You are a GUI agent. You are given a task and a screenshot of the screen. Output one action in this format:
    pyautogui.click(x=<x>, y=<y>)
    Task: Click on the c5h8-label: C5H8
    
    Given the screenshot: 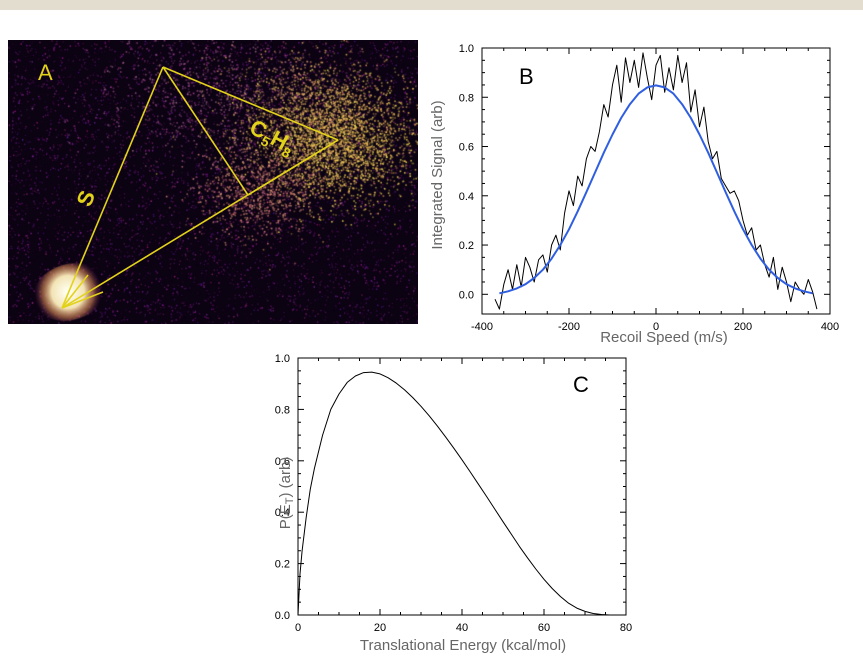 What is the action you would take?
    pyautogui.click(x=271, y=137)
    